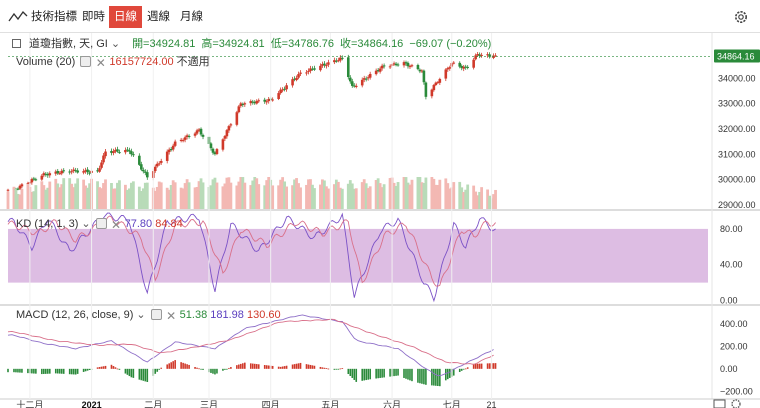 The image size is (760, 408). I want to click on kd-close-icon: ✕, so click(116, 225).